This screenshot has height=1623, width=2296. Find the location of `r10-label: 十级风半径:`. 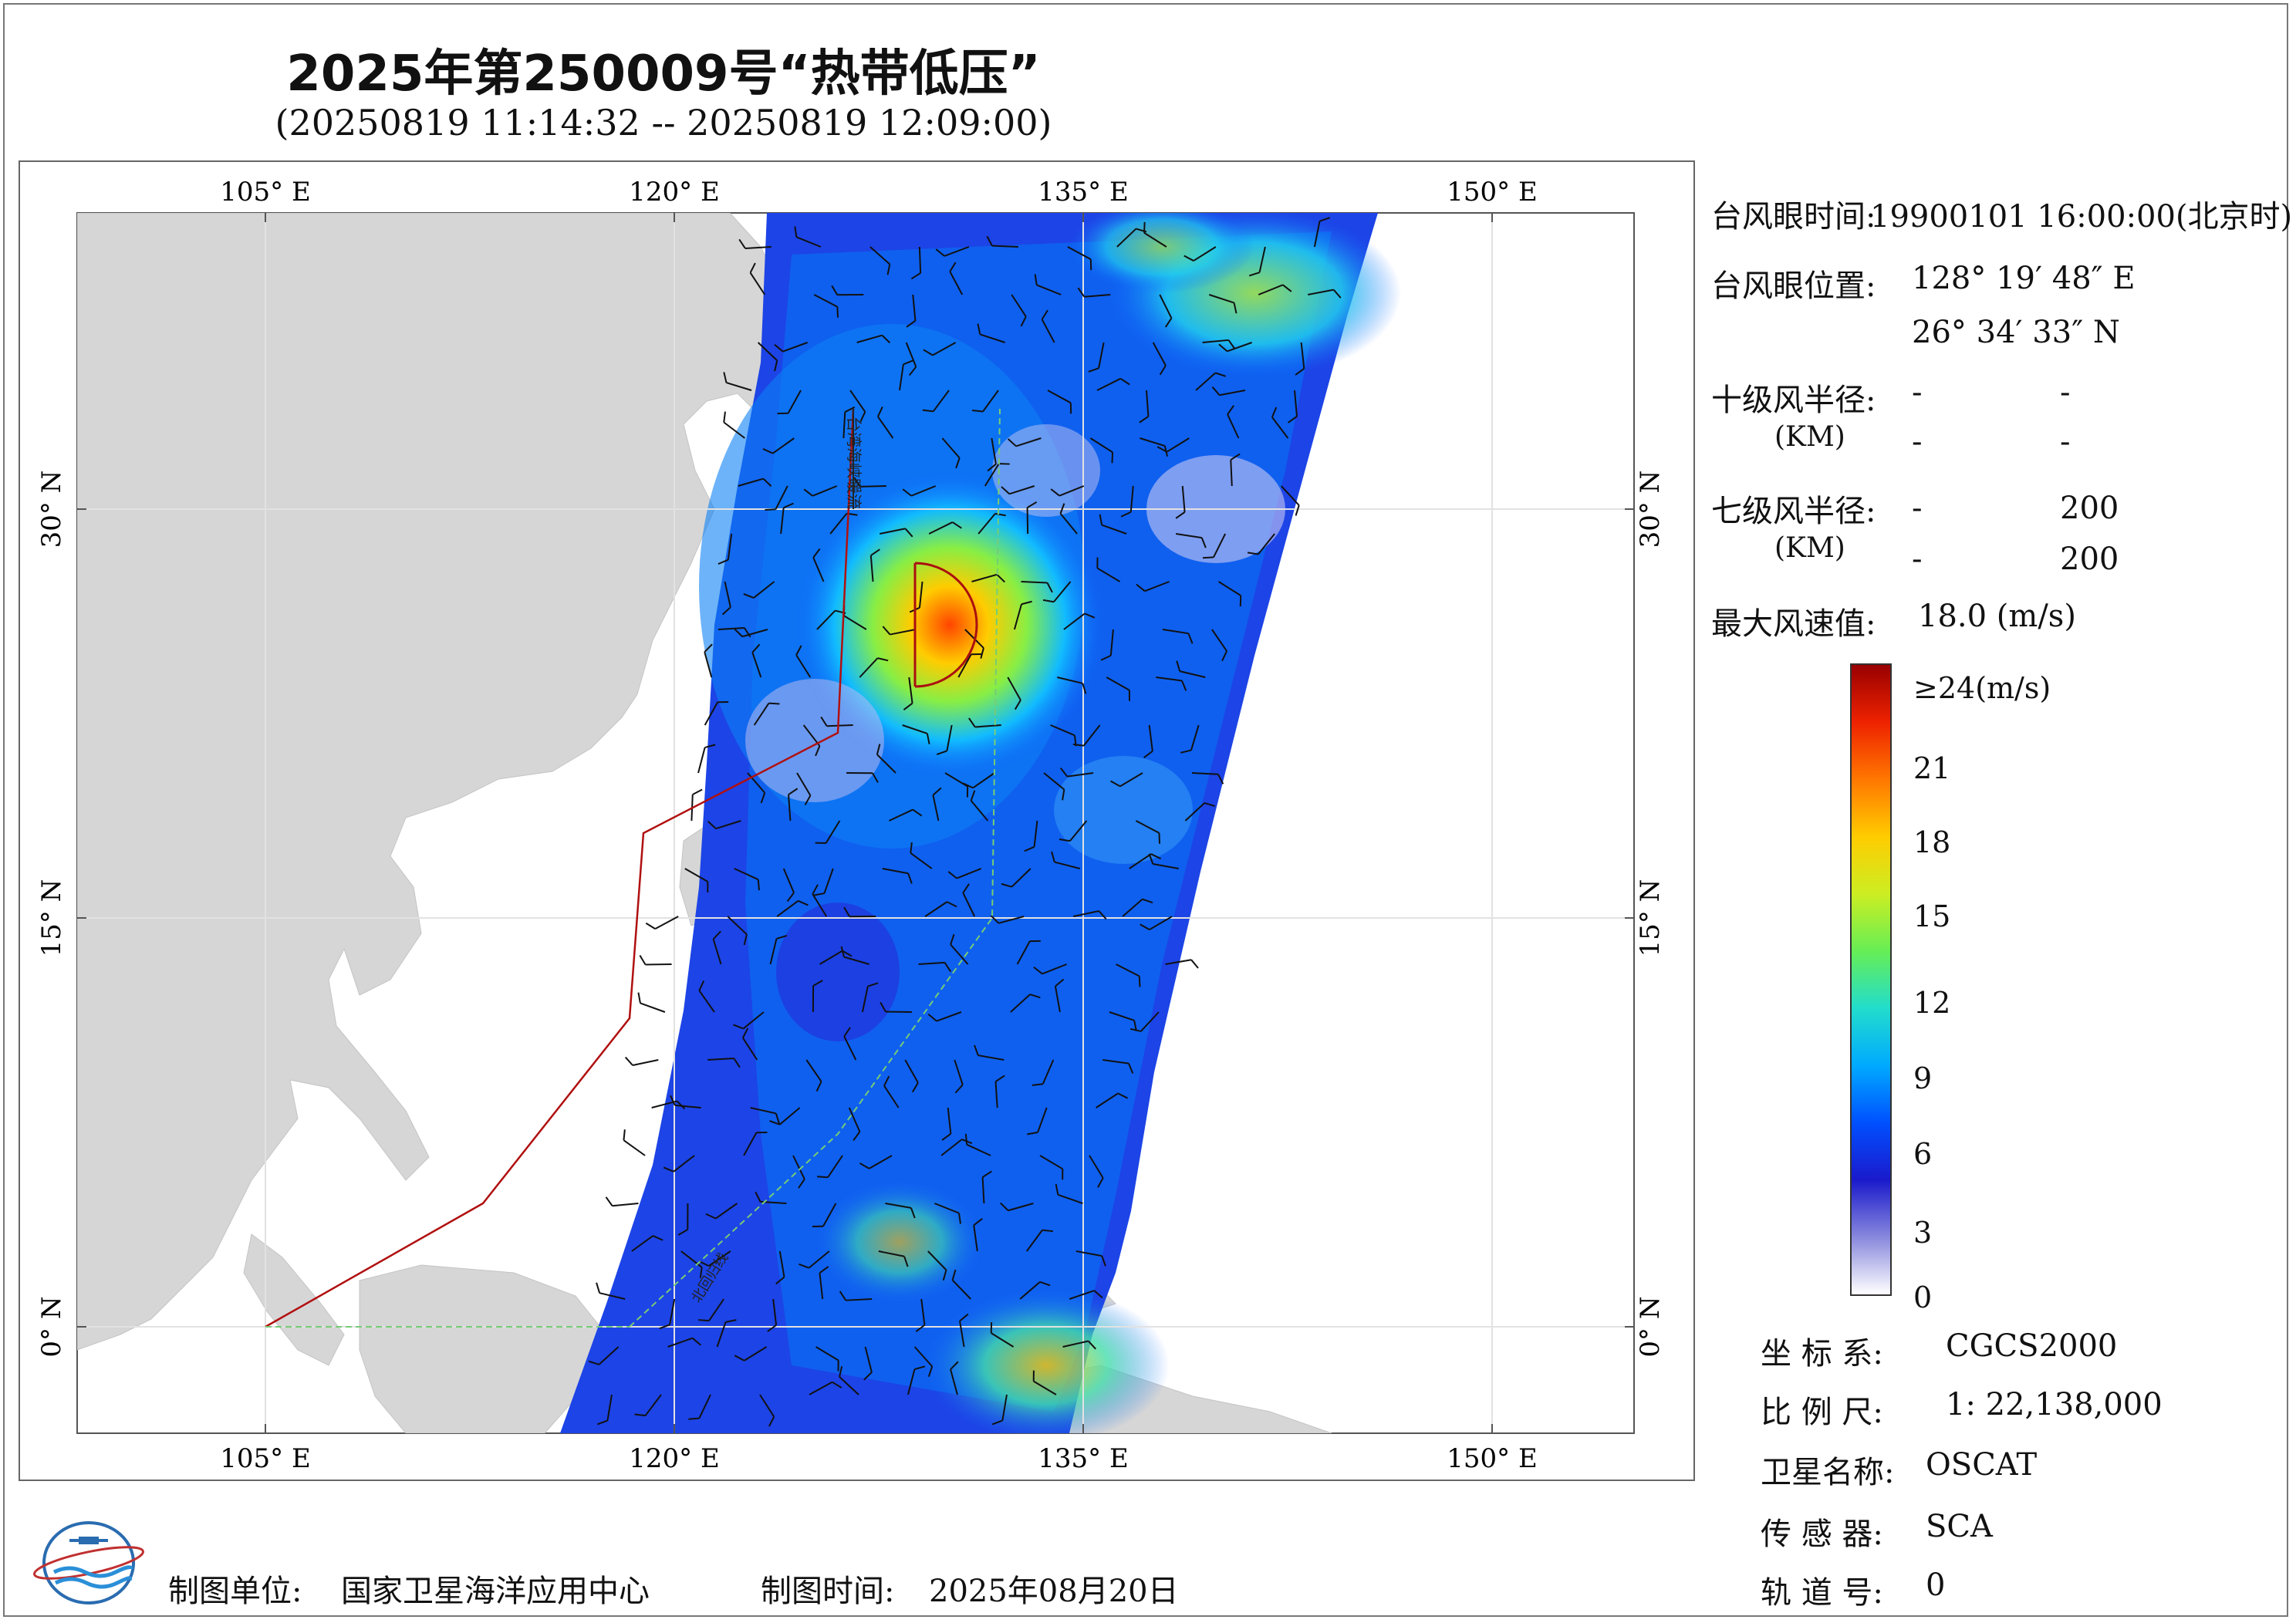

r10-label: 十级风半径: is located at coordinates (1793, 400).